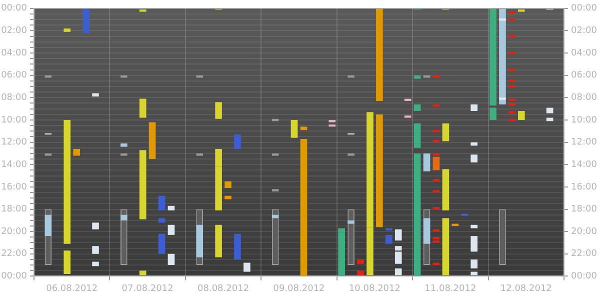  What do you see at coordinates (584, 75) in the screenshot?
I see `y2-tick-label: 06:00` at bounding box center [584, 75].